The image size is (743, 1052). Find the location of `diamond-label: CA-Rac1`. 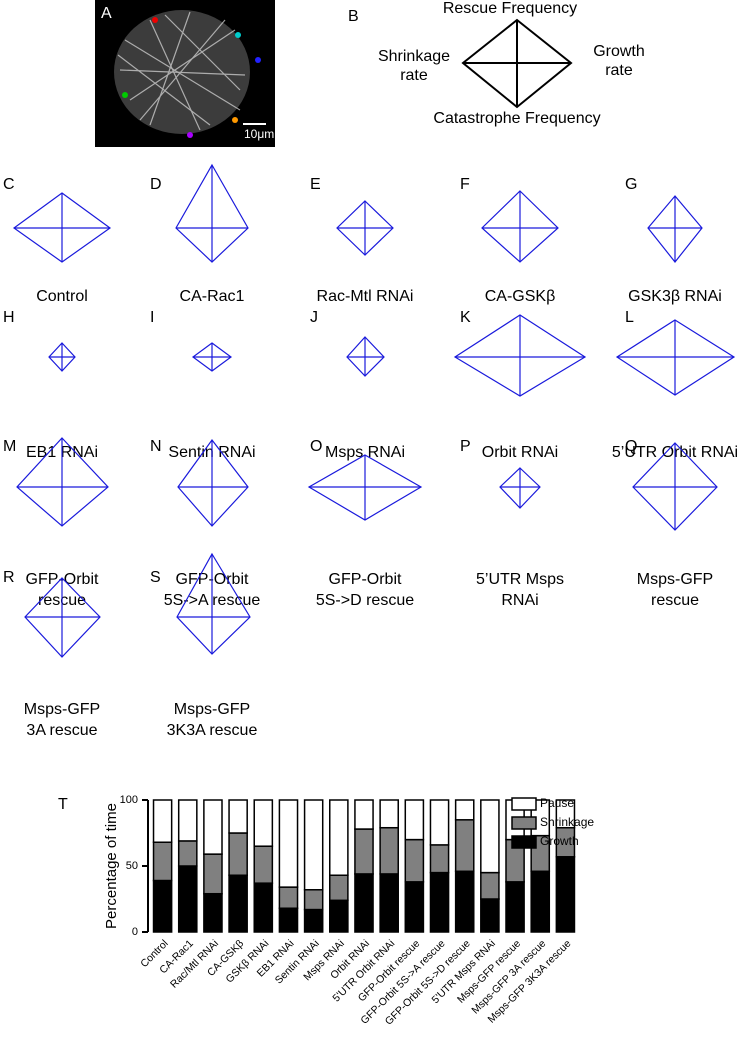

diamond-label: CA-Rac1 is located at coordinates (212, 296).